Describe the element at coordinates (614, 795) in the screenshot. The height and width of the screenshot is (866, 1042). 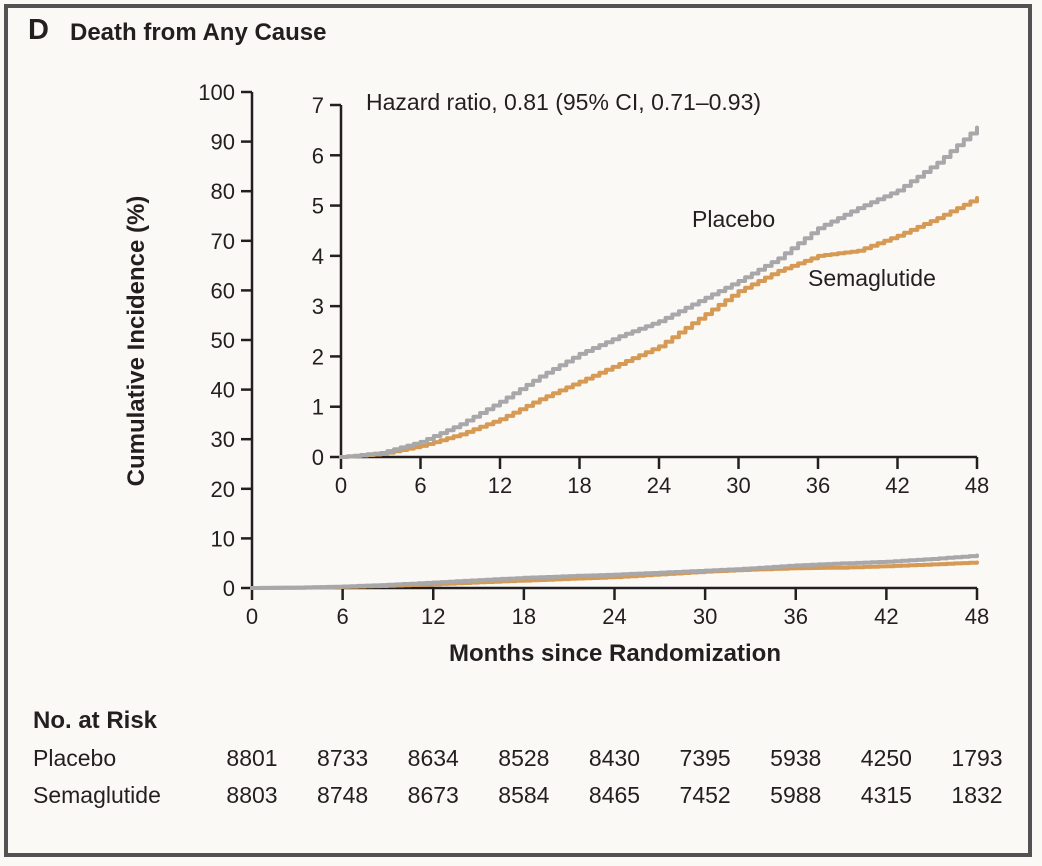
I see `risk-count: 8465` at that location.